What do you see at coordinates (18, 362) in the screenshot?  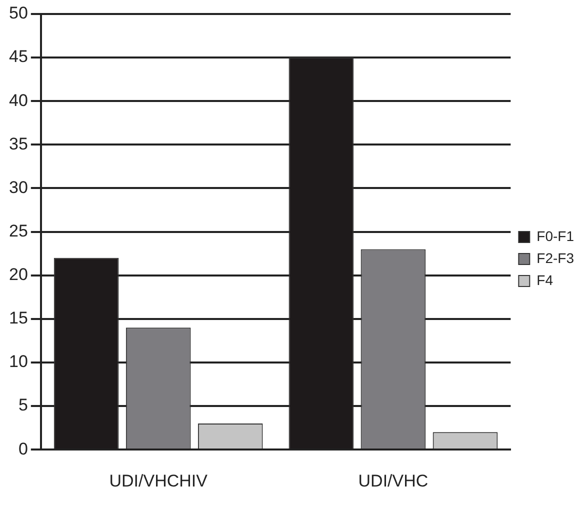 I see `y-tick-label: 10` at bounding box center [18, 362].